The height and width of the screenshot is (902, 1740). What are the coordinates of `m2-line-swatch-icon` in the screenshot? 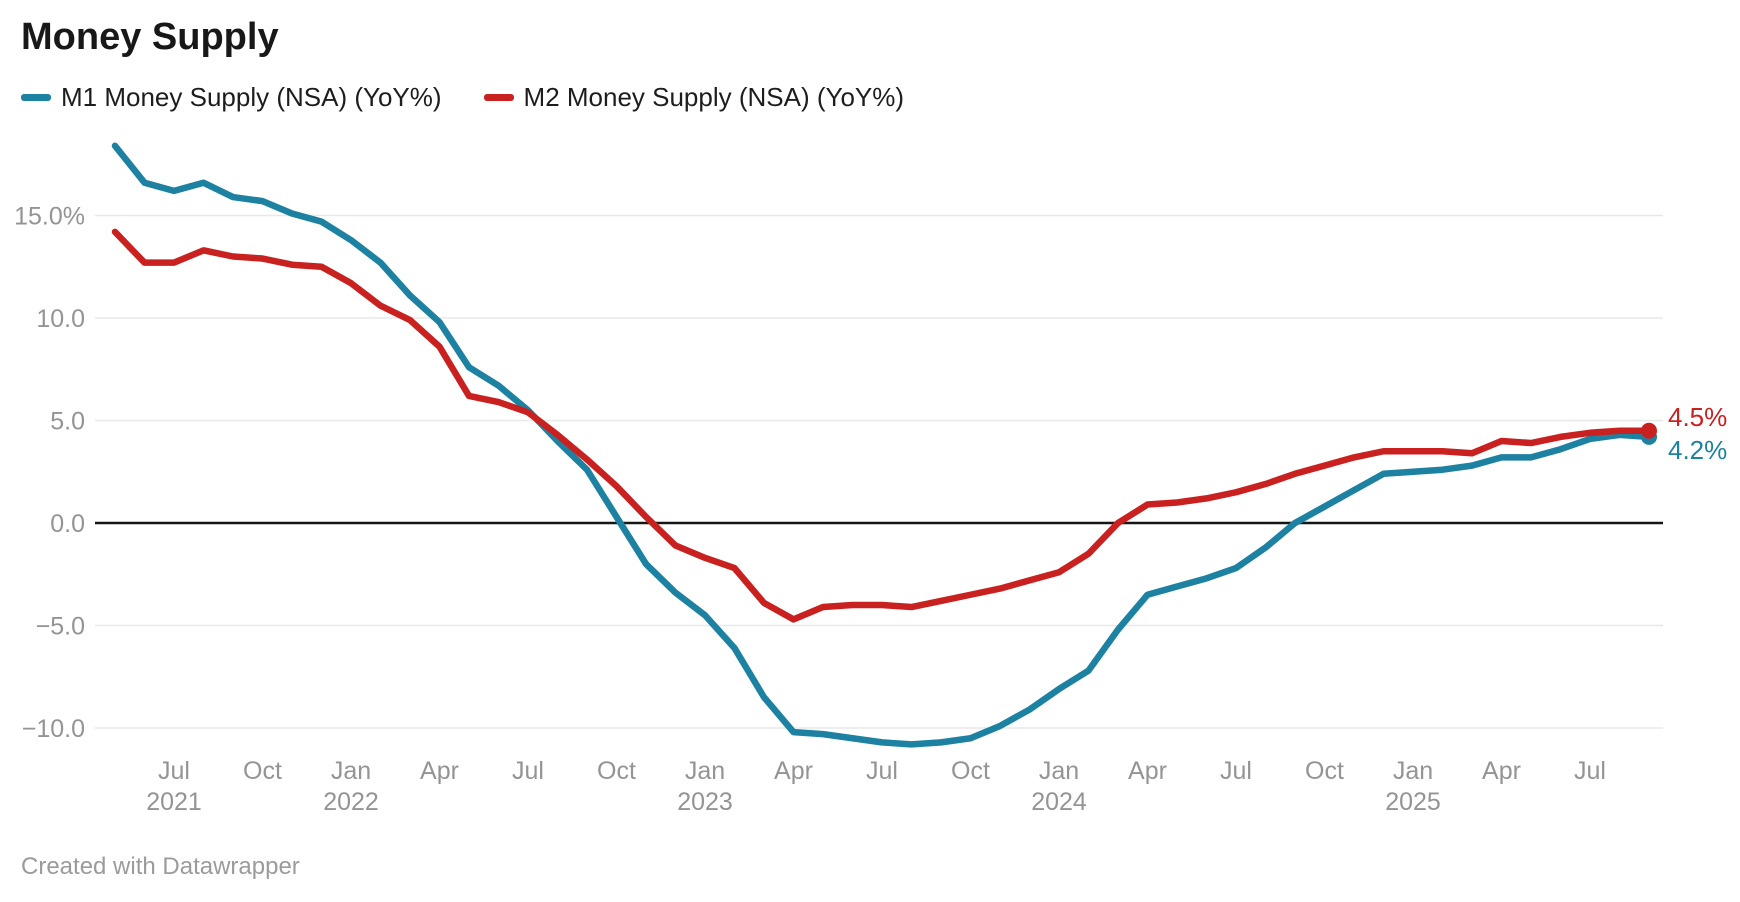 It's located at (498, 97).